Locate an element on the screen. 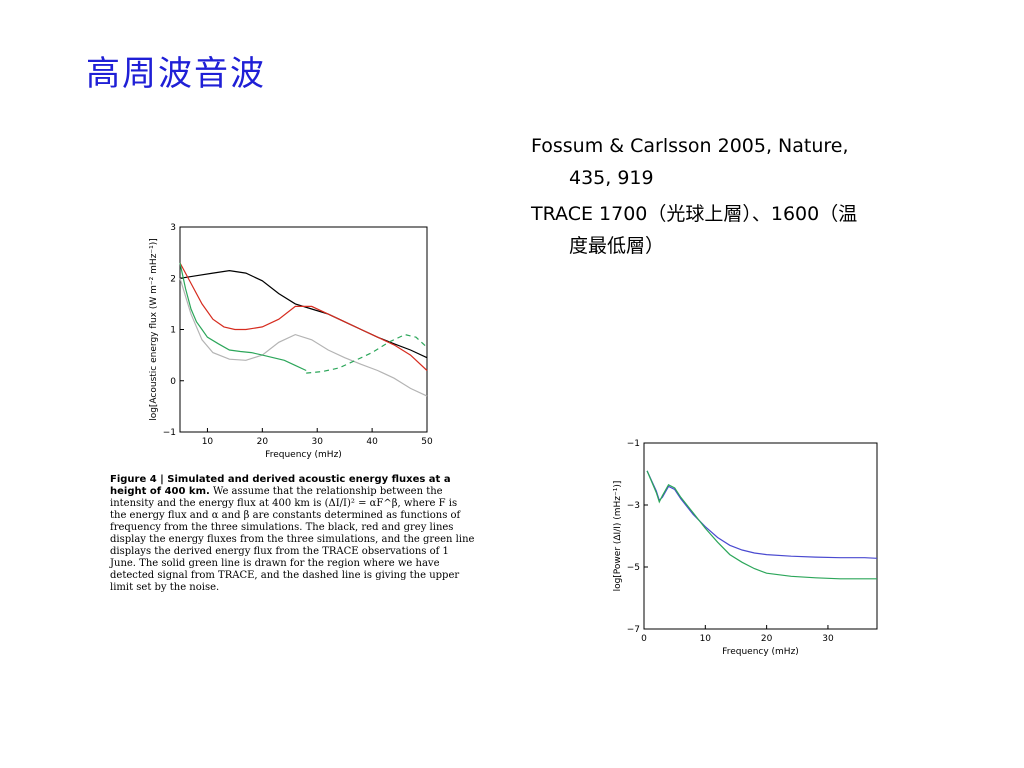 The height and width of the screenshot is (768, 1024). reference-line: Fossum & Carlsson 2005, Nature, is located at coordinates (690, 146).